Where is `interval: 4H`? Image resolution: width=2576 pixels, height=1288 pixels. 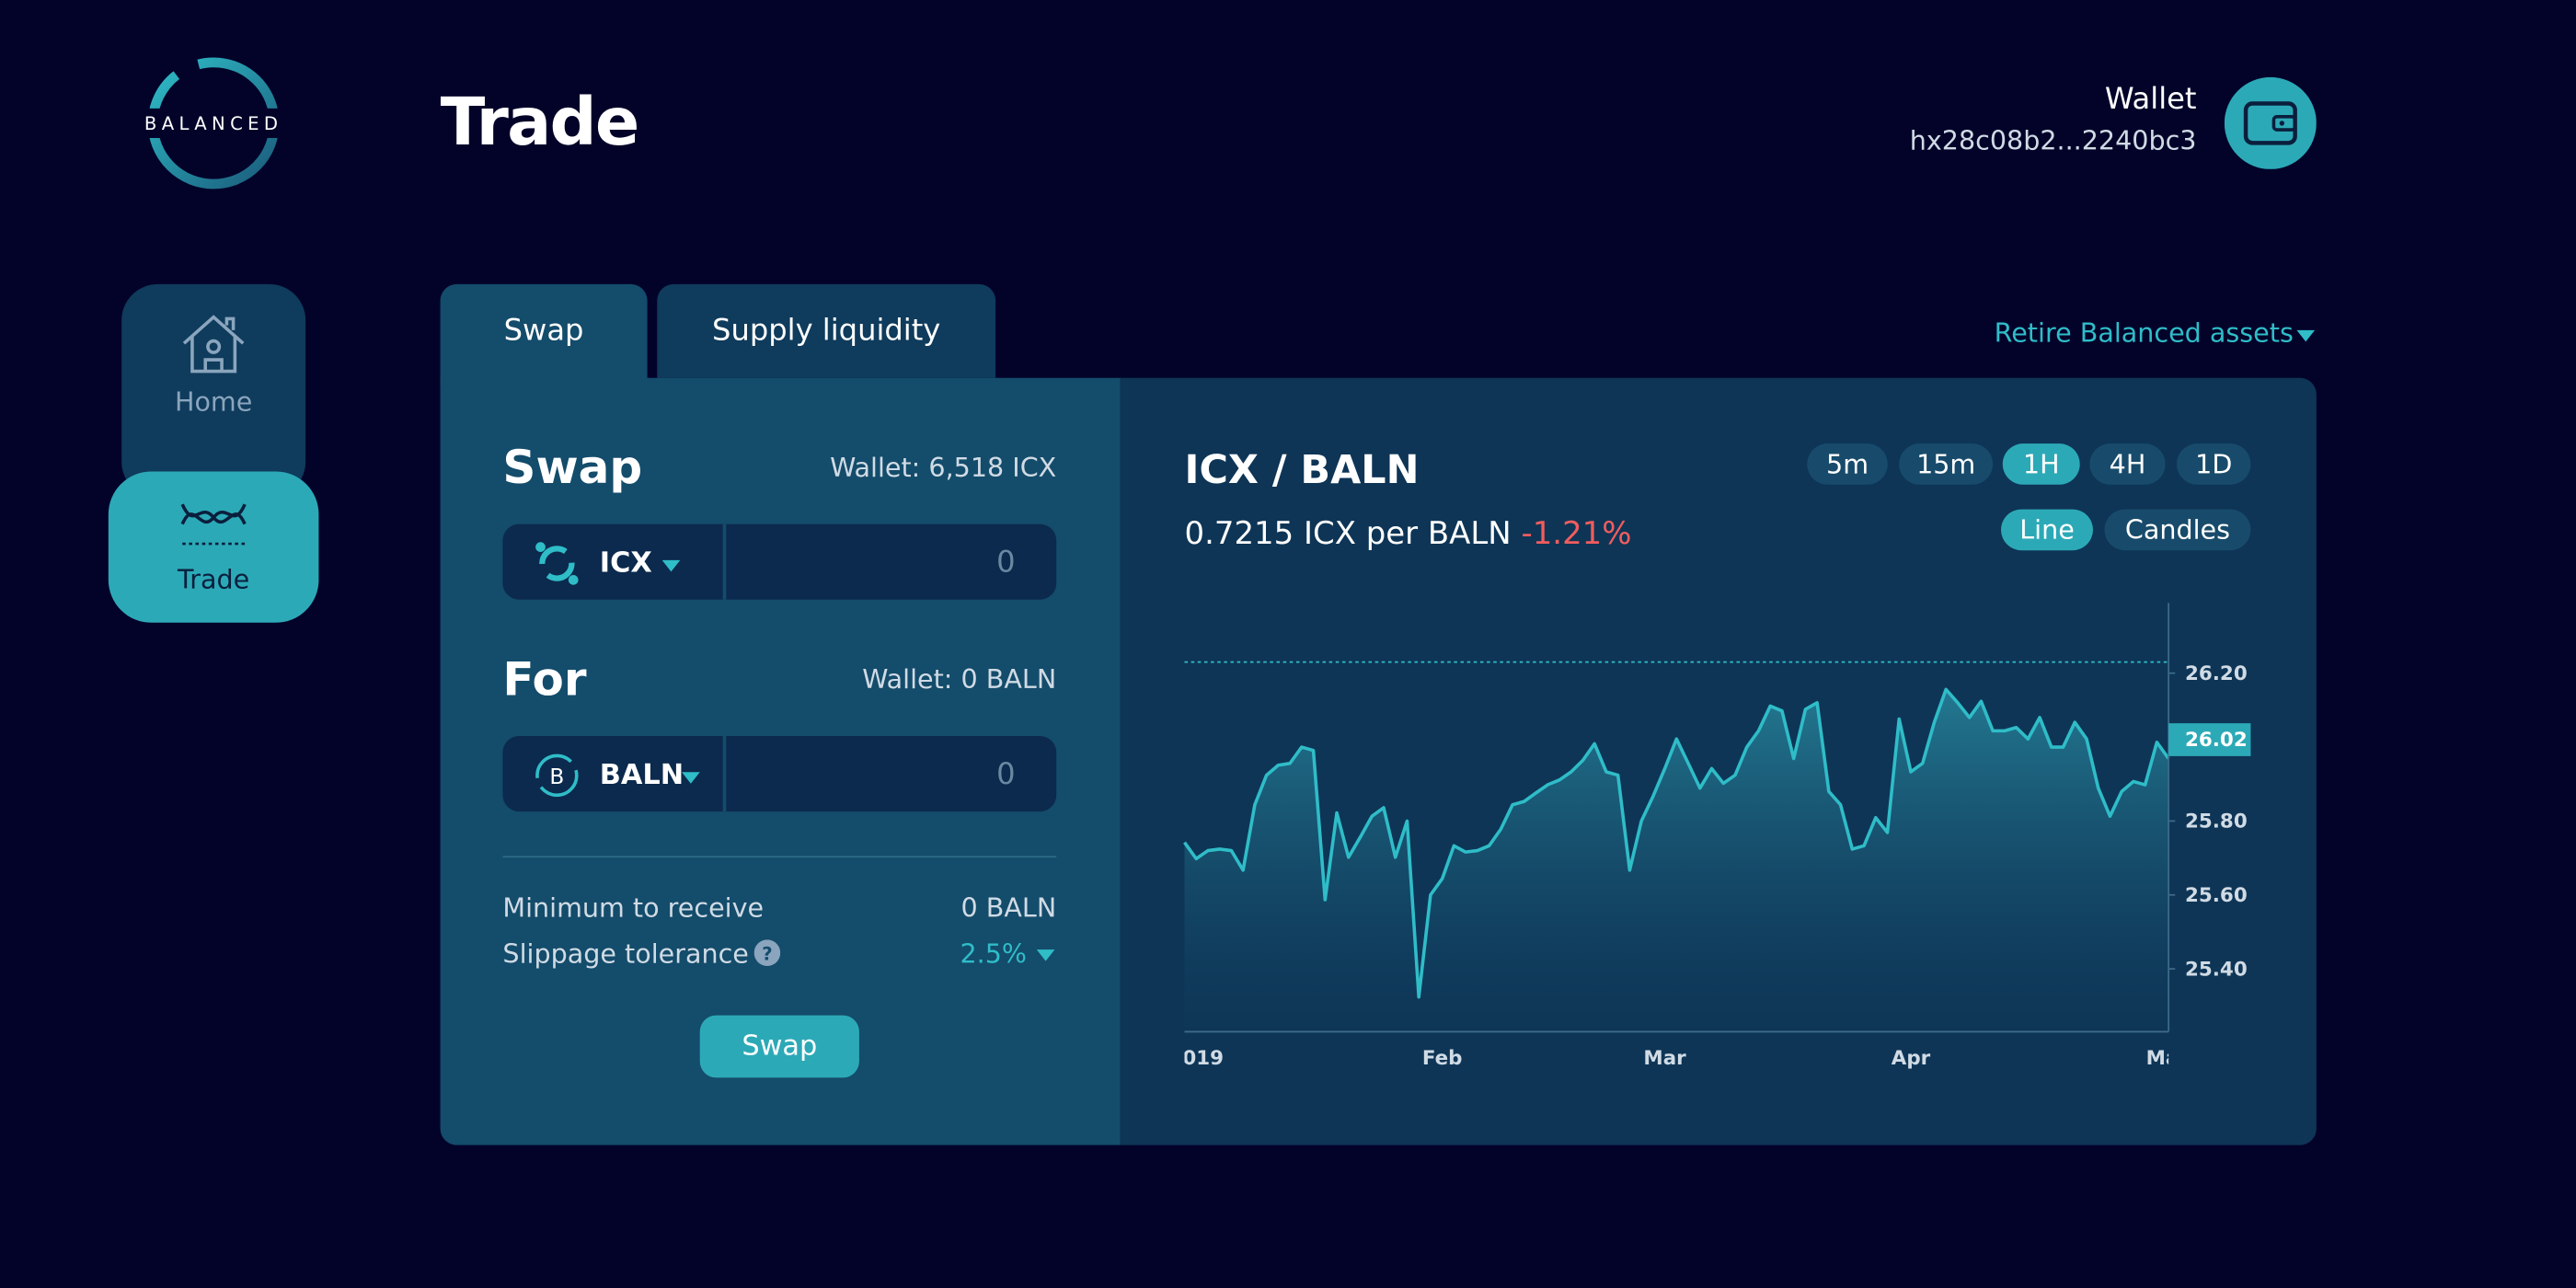 interval: 4H is located at coordinates (2127, 464).